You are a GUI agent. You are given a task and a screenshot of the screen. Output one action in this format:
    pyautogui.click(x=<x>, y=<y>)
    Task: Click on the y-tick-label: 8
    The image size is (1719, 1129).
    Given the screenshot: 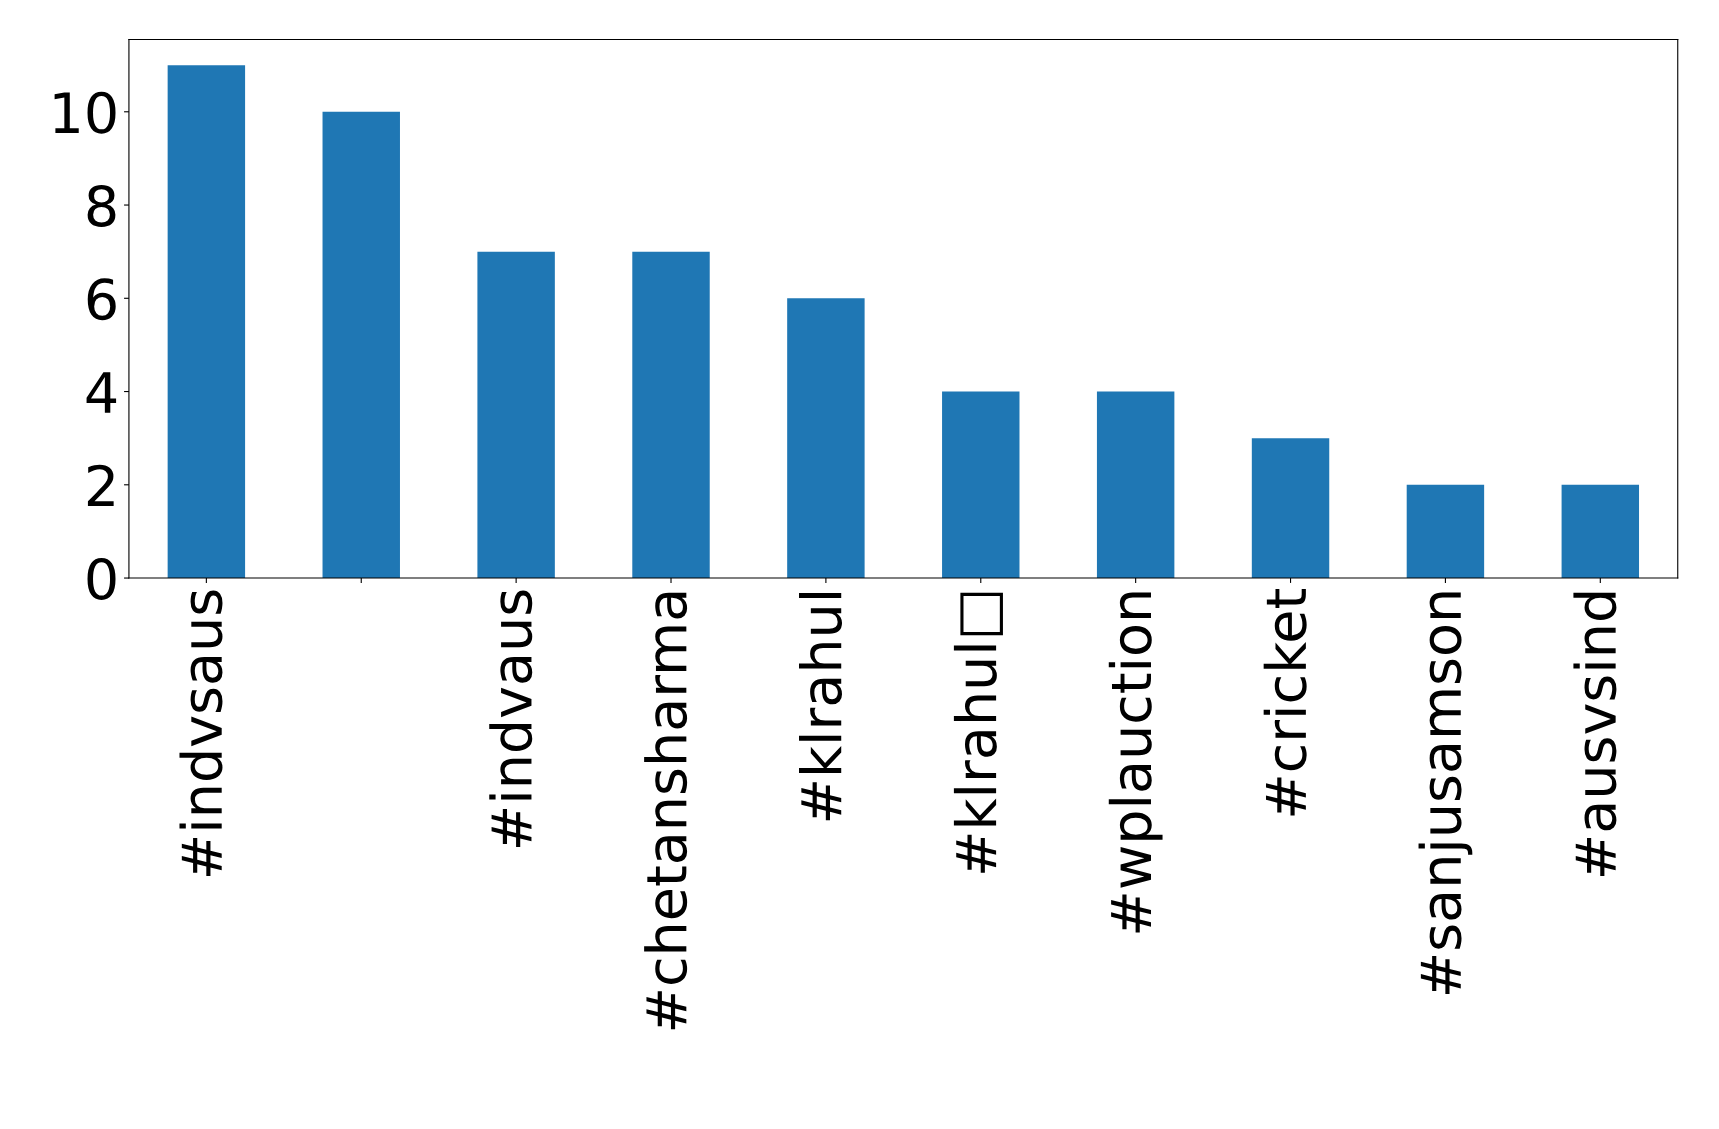 What is the action you would take?
    pyautogui.click(x=101, y=205)
    